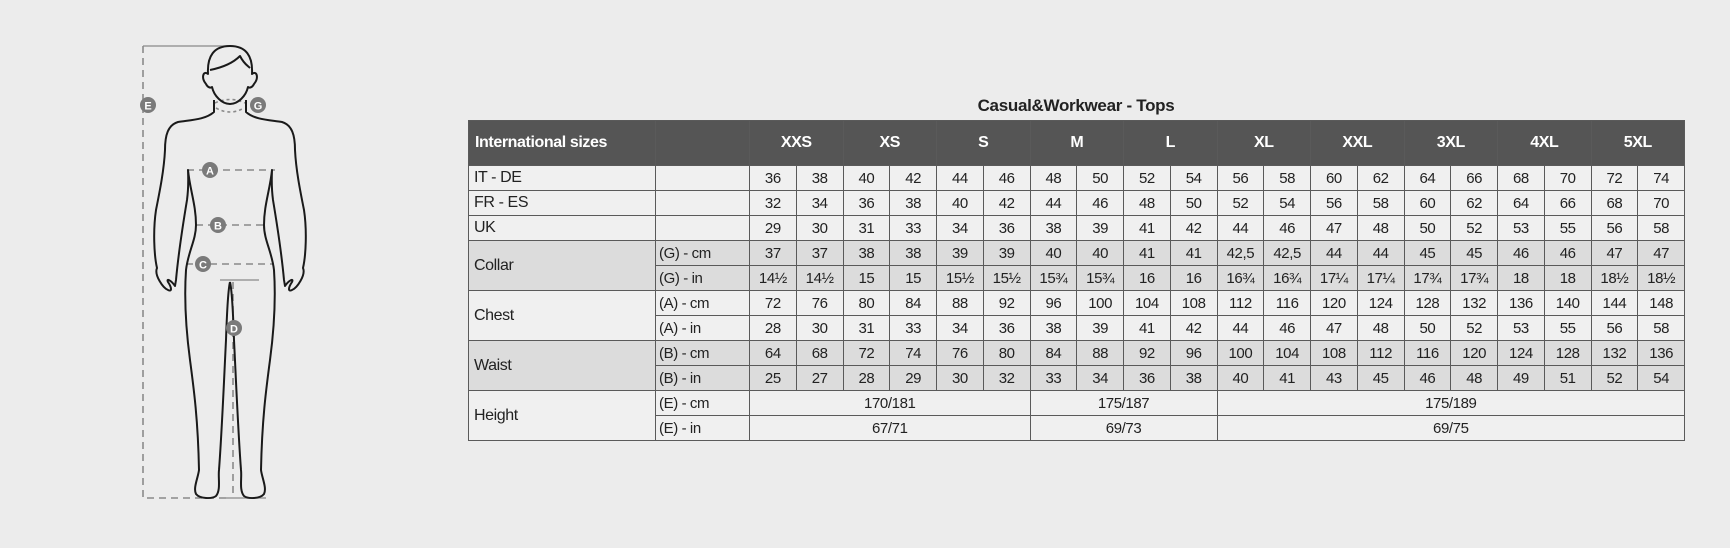  I want to click on measurement-lines, so click(208, 272).